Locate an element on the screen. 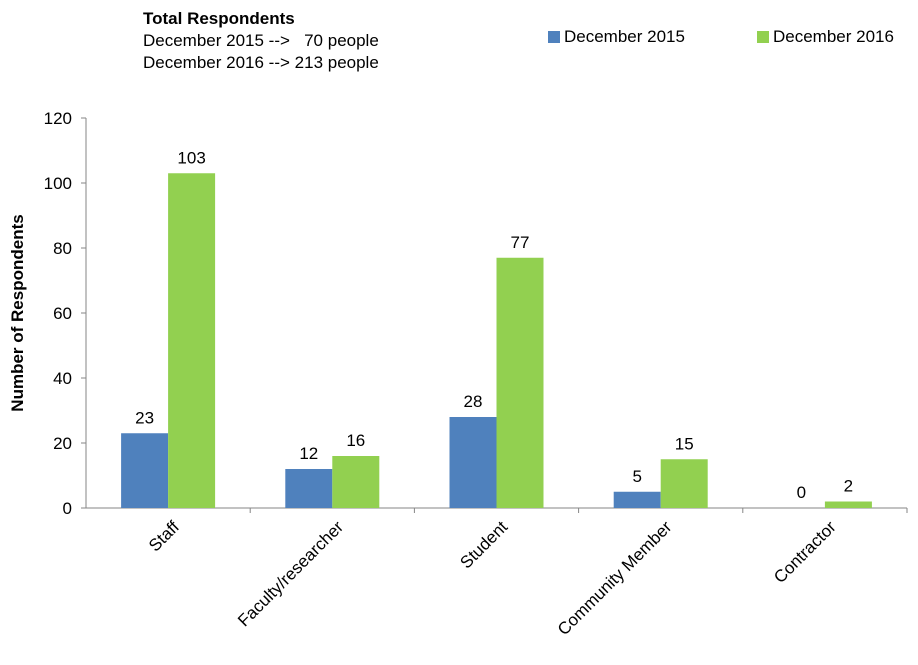 This screenshot has height=665, width=918. y-tick-label: 0 is located at coordinates (67, 508).